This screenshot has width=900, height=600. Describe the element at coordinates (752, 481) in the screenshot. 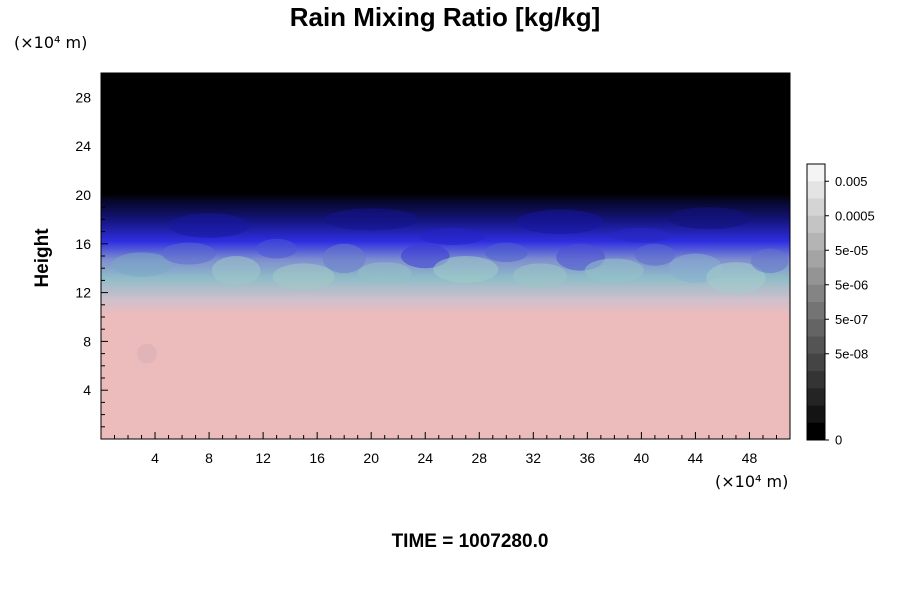

I see `x-axis-unit: (×10⁴ m)` at that location.